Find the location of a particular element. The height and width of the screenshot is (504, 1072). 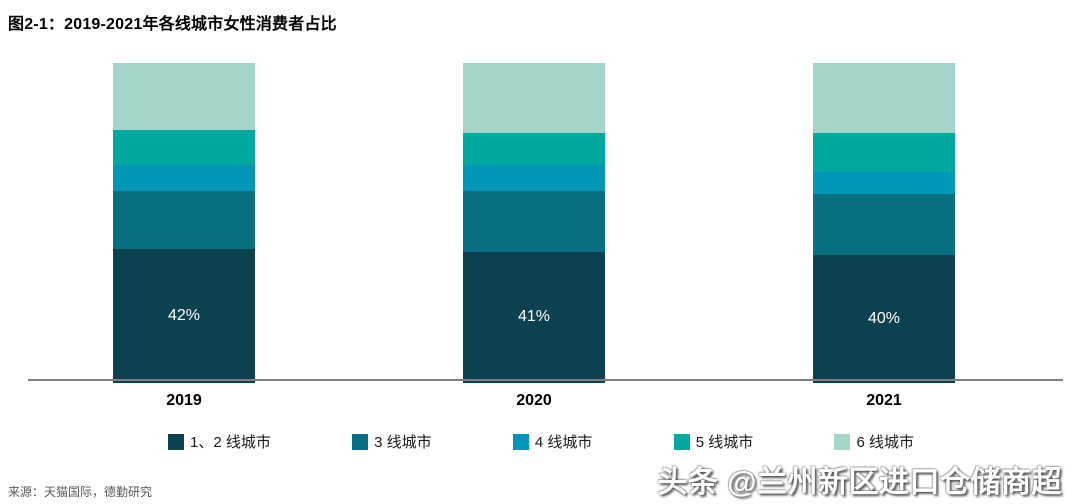

legend-item-tier4: 4 线城市 is located at coordinates (552, 441).